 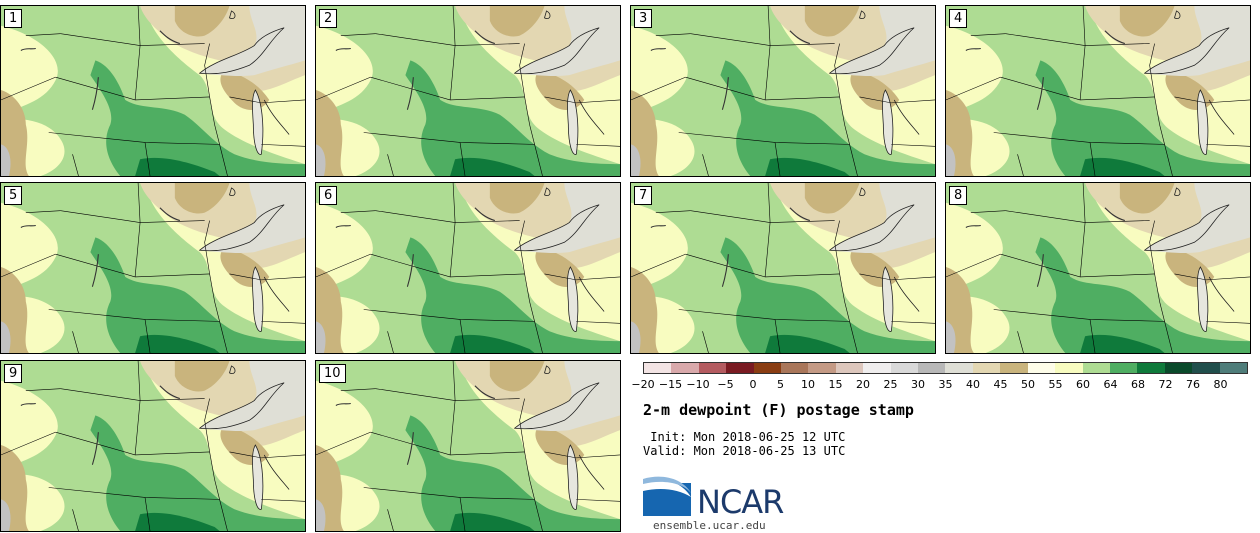 What do you see at coordinates (13, 18) in the screenshot?
I see `panel-label: 1` at bounding box center [13, 18].